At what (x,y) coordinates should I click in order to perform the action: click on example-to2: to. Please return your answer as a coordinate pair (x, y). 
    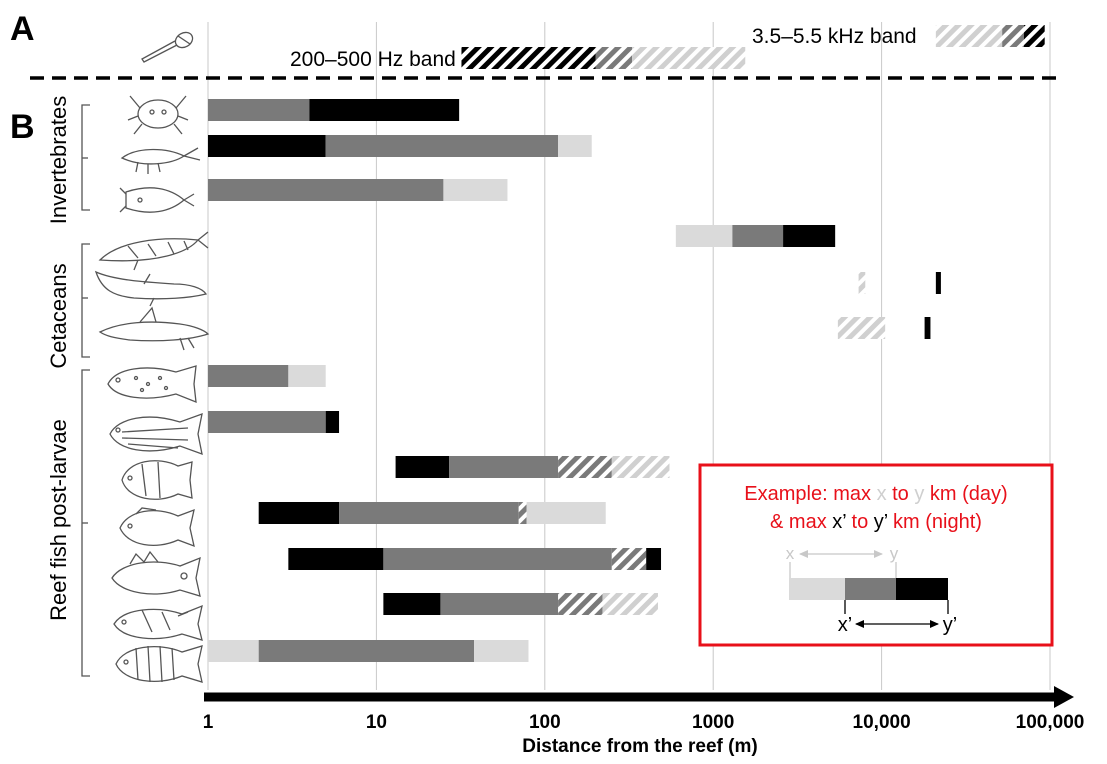
    Looking at the image, I should click on (860, 522).